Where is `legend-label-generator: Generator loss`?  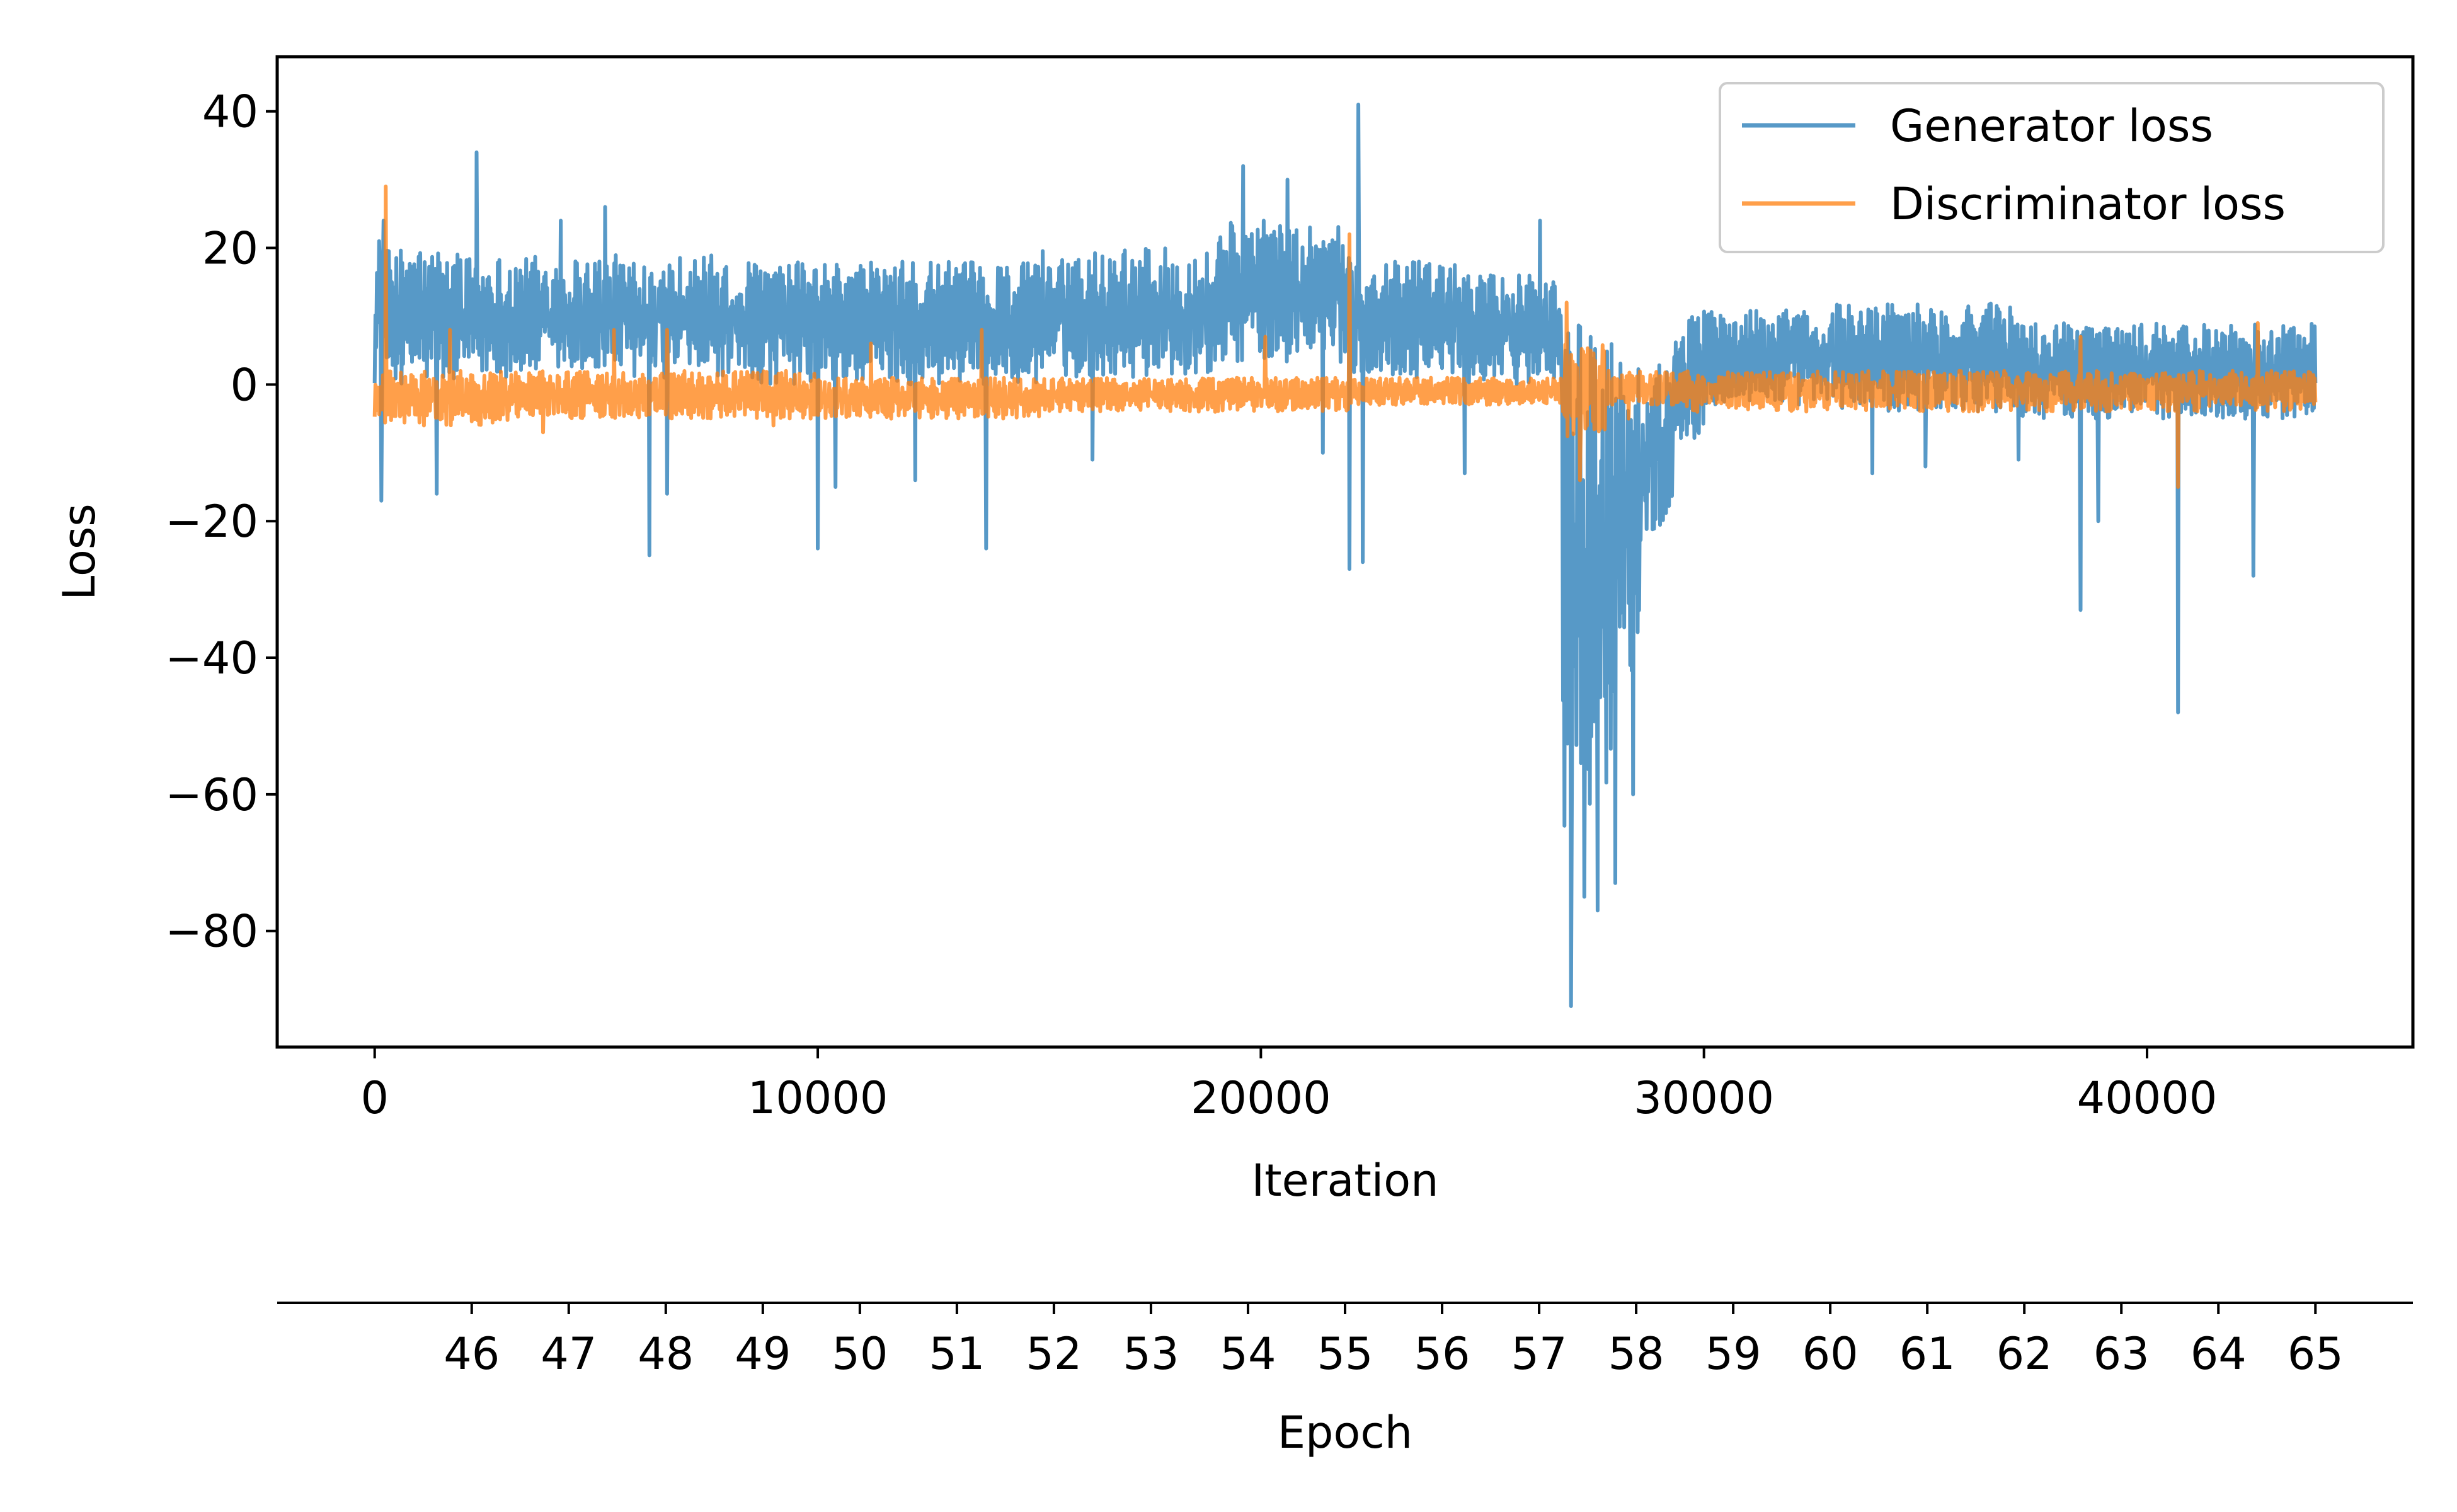 legend-label-generator: Generator loss is located at coordinates (2051, 126).